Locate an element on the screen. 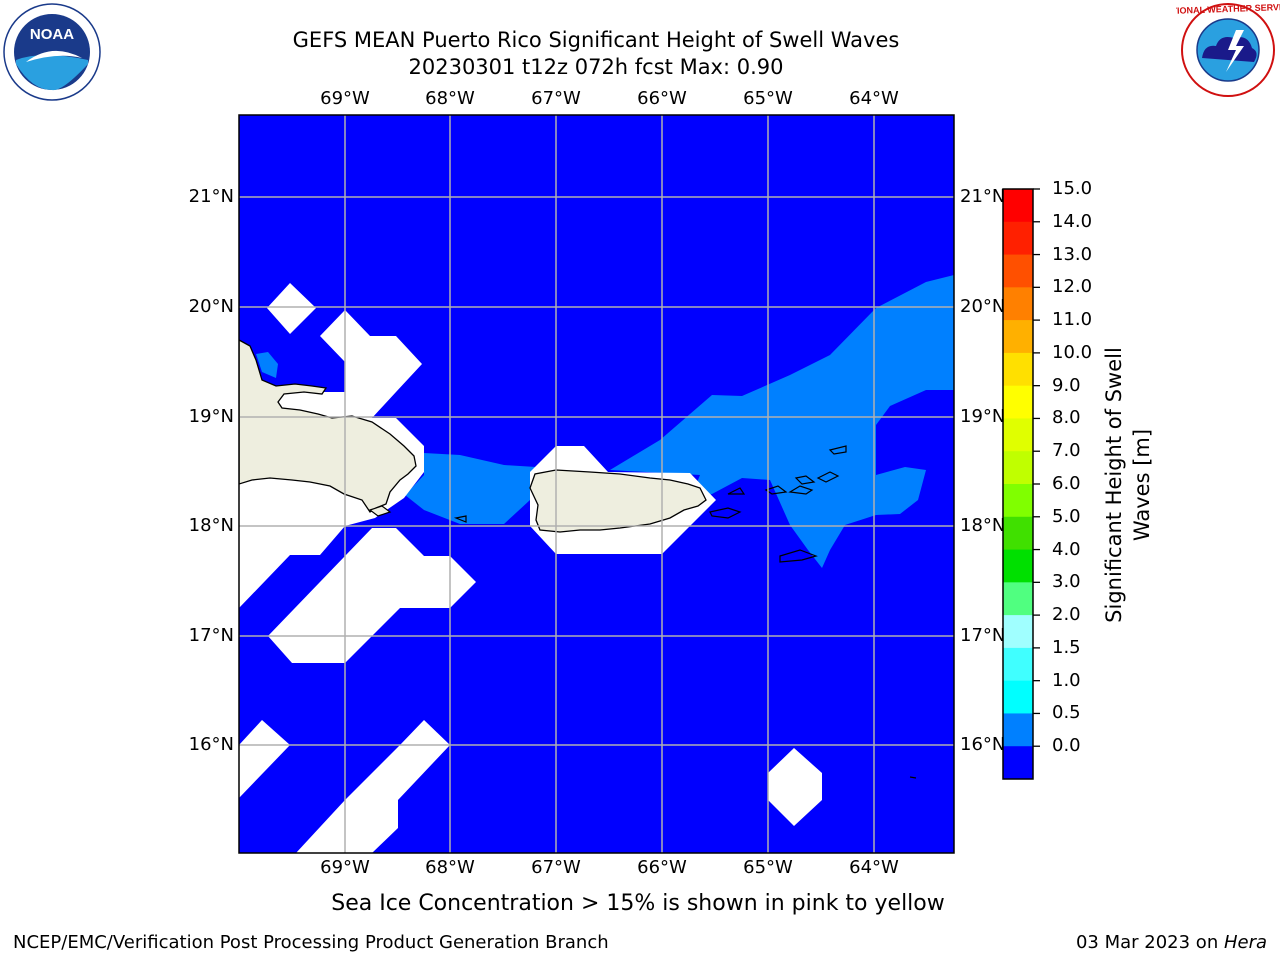 The width and height of the screenshot is (1280, 960). colorbar-tick-label: 14.0 is located at coordinates (1072, 221).